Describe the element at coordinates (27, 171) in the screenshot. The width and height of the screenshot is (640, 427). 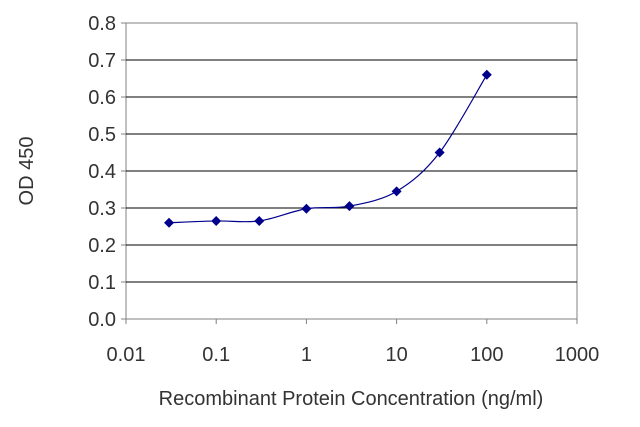
I see `y-axis-title: OD 450` at that location.